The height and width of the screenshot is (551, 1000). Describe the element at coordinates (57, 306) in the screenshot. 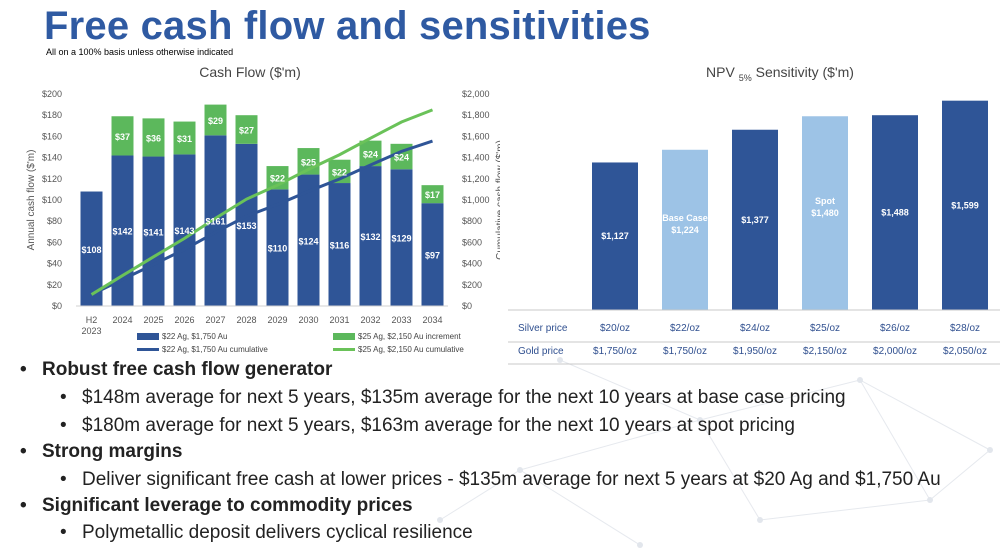

I see `y-tick-label: $0` at that location.